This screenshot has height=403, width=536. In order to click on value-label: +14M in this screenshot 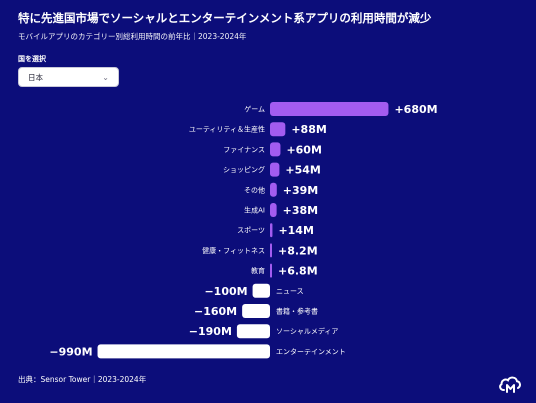, I will do `click(295, 230)`.